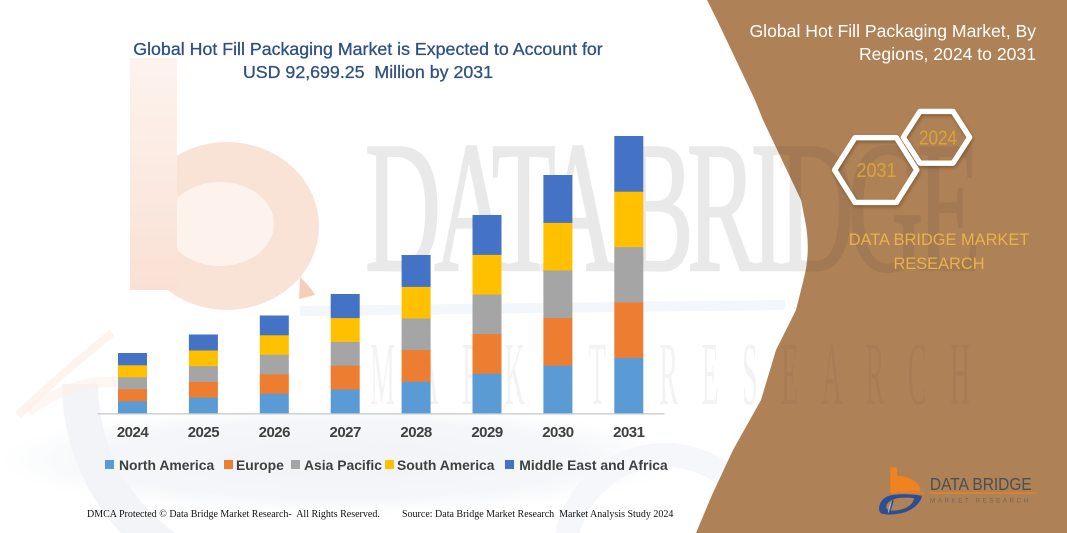 This screenshot has width=1067, height=533. I want to click on svg-text: DATA BRIDGE, so click(981, 484).